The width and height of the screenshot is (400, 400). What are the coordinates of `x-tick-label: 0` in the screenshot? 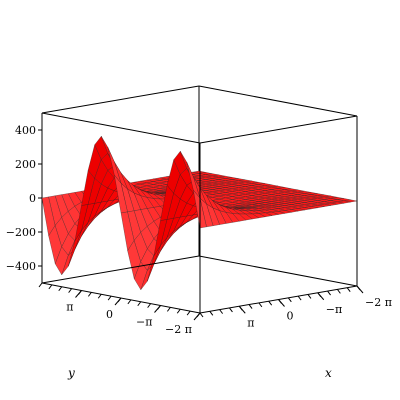 It's located at (290, 316).